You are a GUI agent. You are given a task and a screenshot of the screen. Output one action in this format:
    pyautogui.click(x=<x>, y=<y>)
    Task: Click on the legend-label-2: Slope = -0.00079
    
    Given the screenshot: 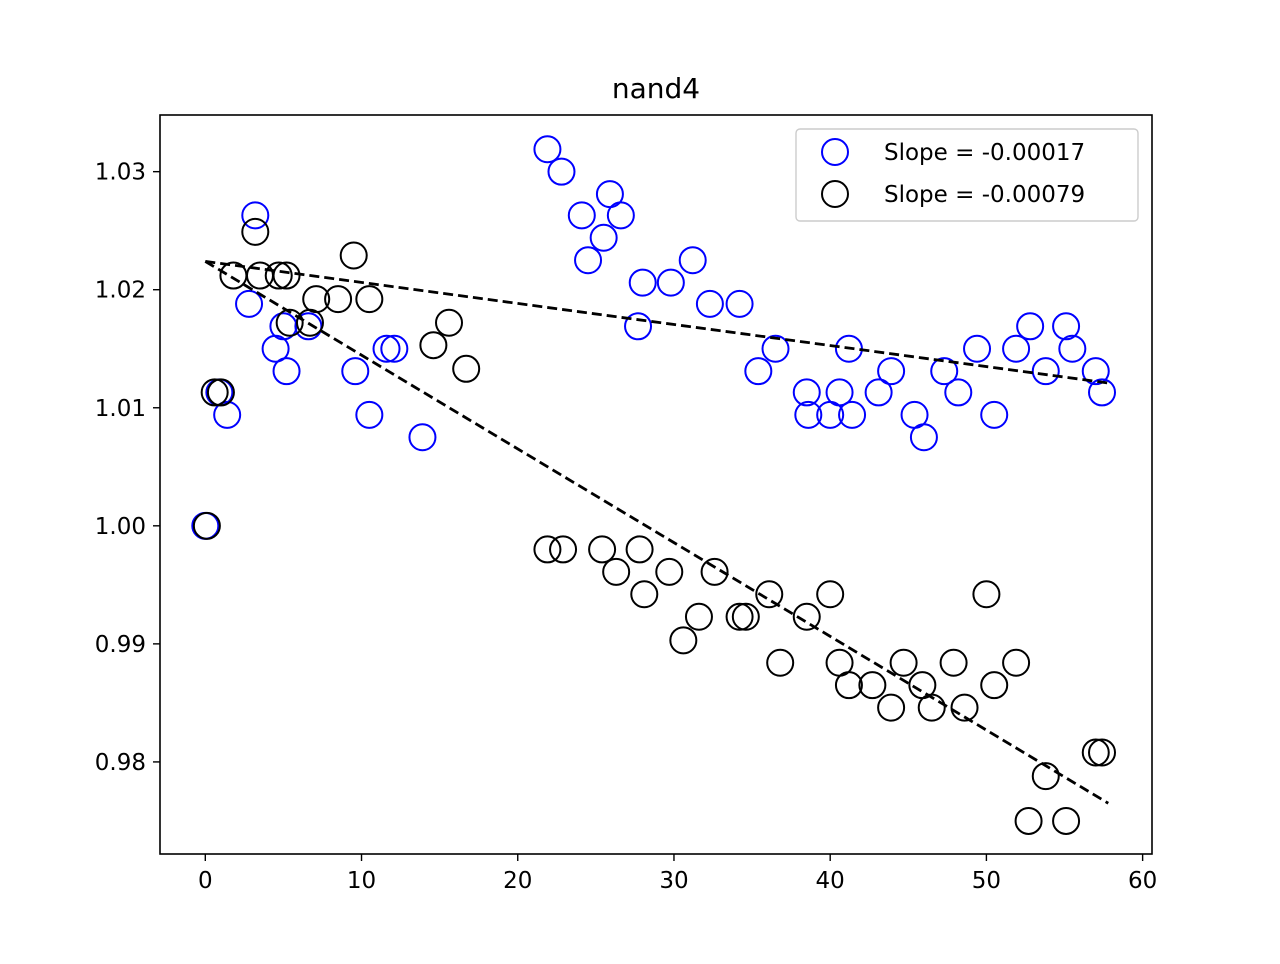 What is the action you would take?
    pyautogui.click(x=984, y=195)
    